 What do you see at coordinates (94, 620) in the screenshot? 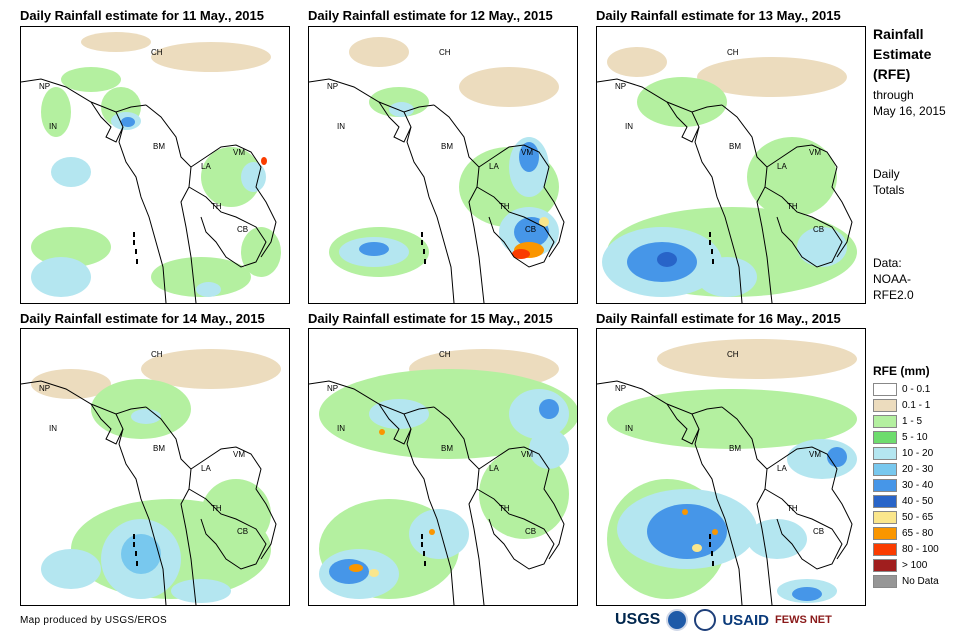
I see `credit-text: Map produced by USGS/EROS` at bounding box center [94, 620].